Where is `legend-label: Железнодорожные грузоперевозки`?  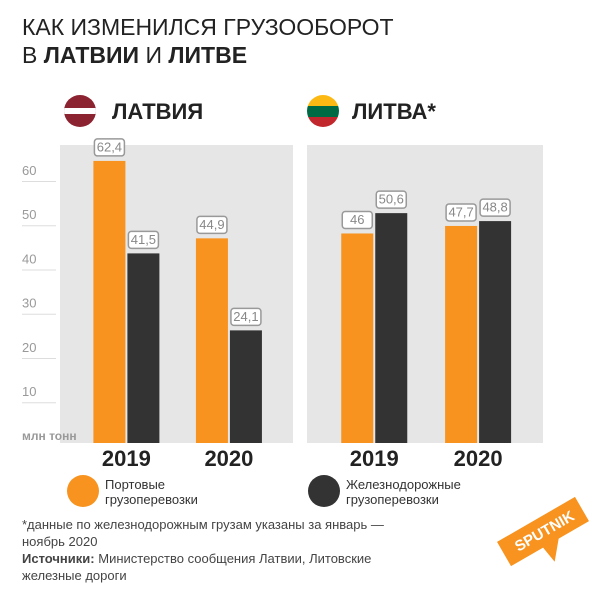
legend-label: Железнодорожные грузоперевозки is located at coordinates (403, 492).